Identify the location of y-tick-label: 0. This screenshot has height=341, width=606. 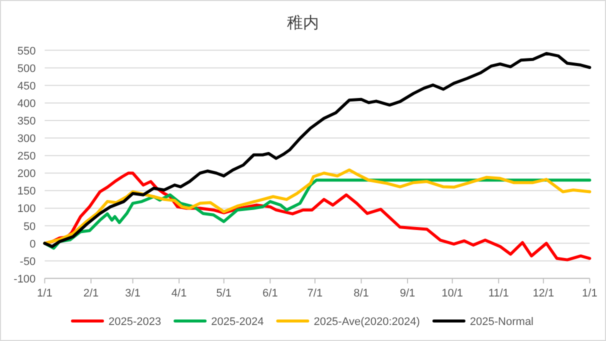
(33, 244).